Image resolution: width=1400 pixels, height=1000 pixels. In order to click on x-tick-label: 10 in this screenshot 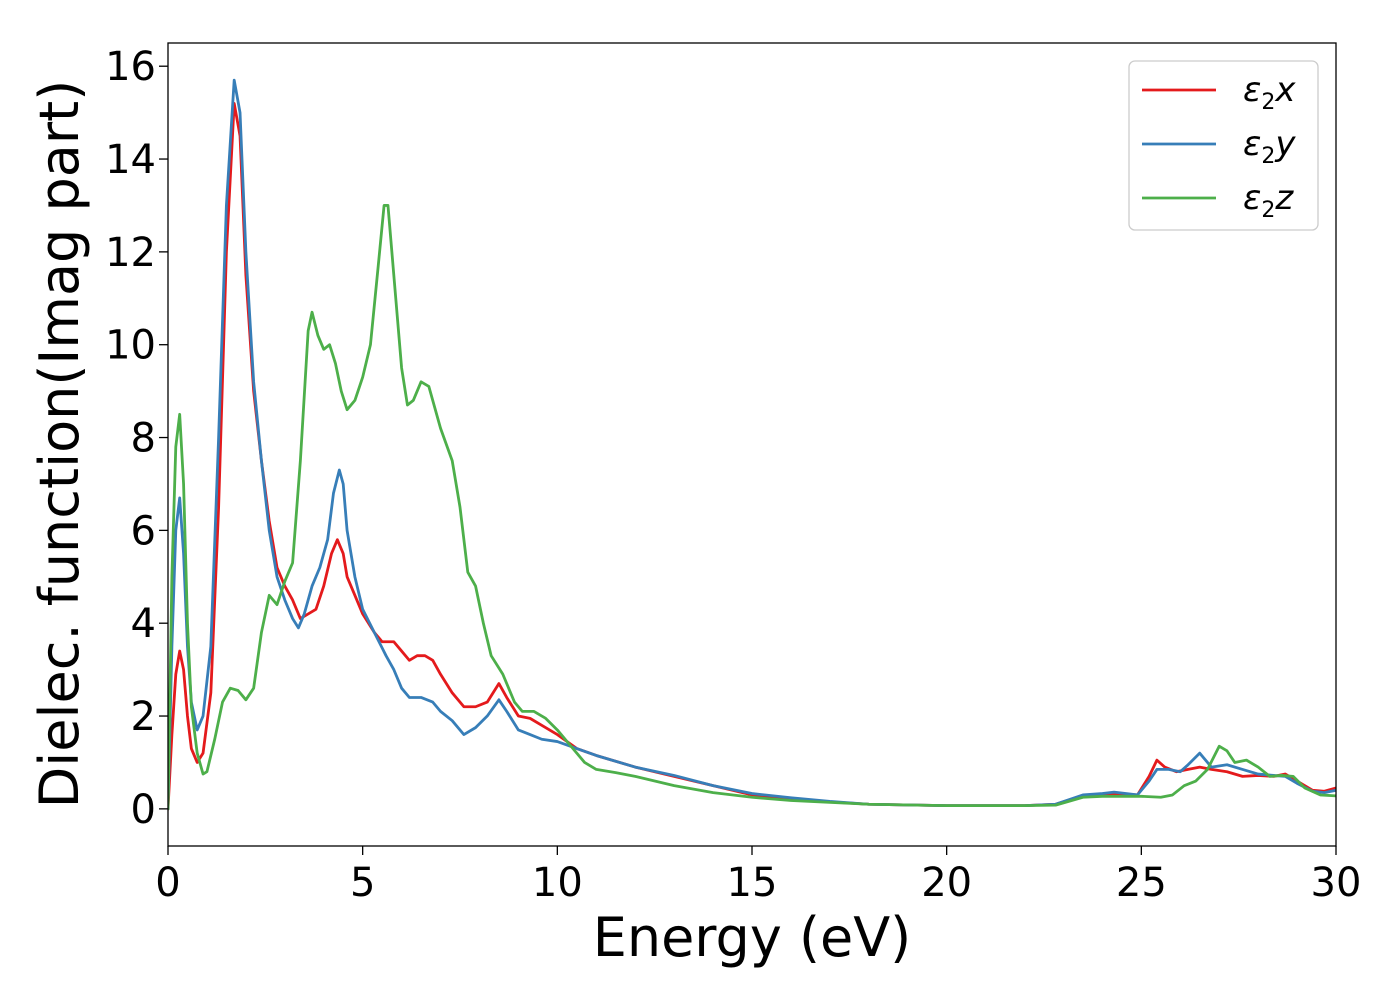, I will do `click(557, 883)`.